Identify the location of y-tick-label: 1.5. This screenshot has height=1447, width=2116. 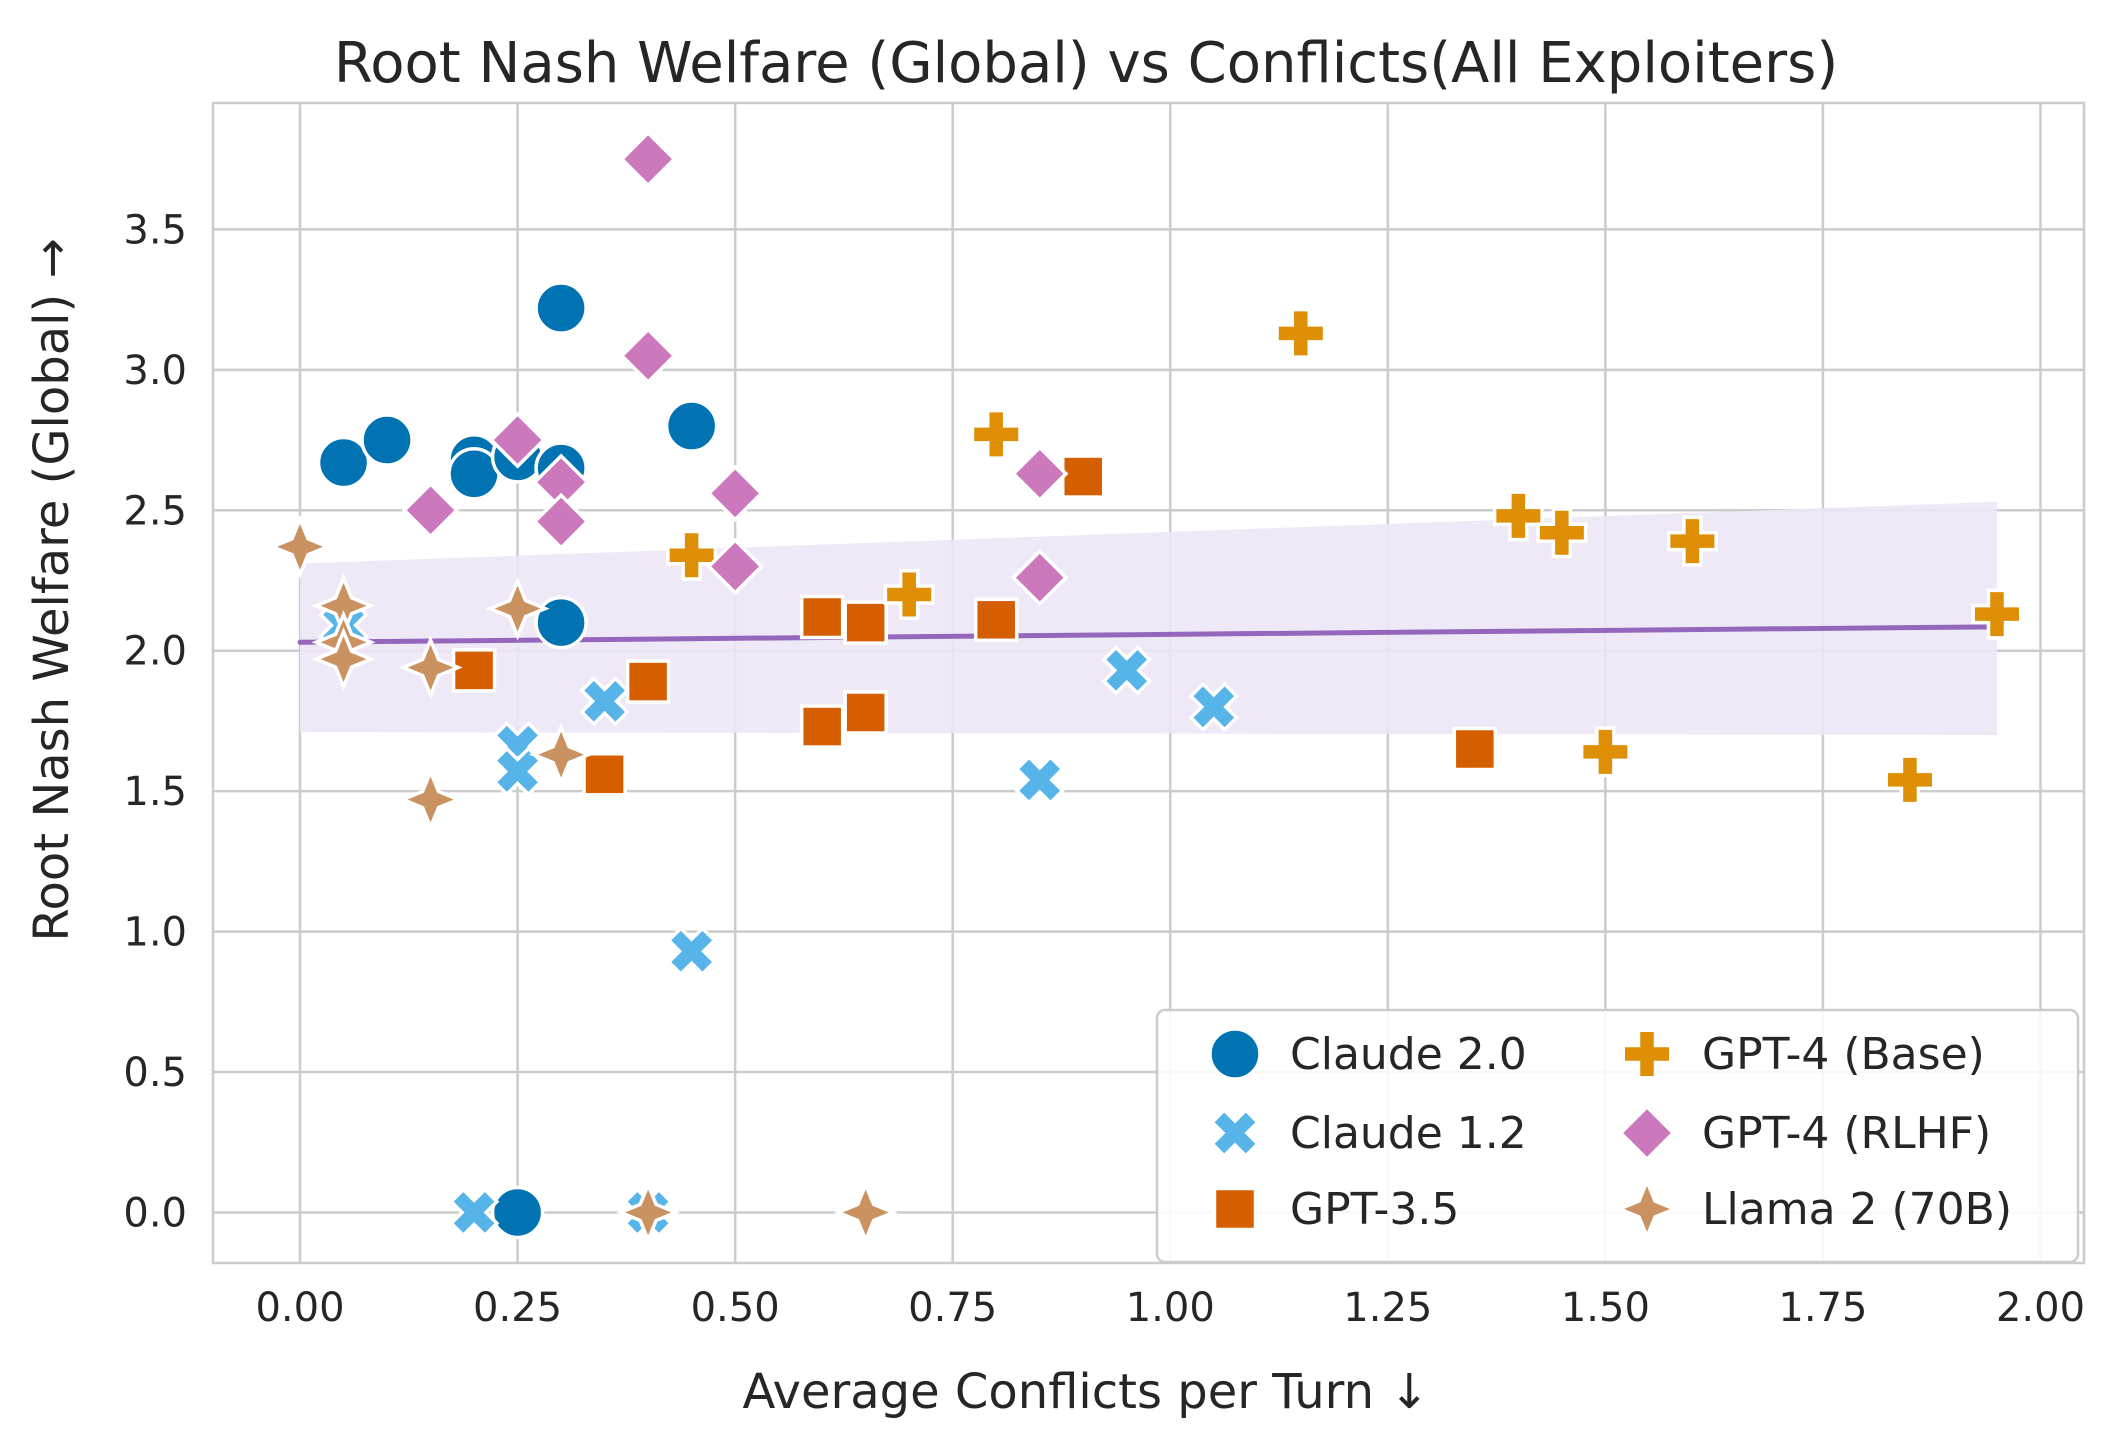
(155, 792).